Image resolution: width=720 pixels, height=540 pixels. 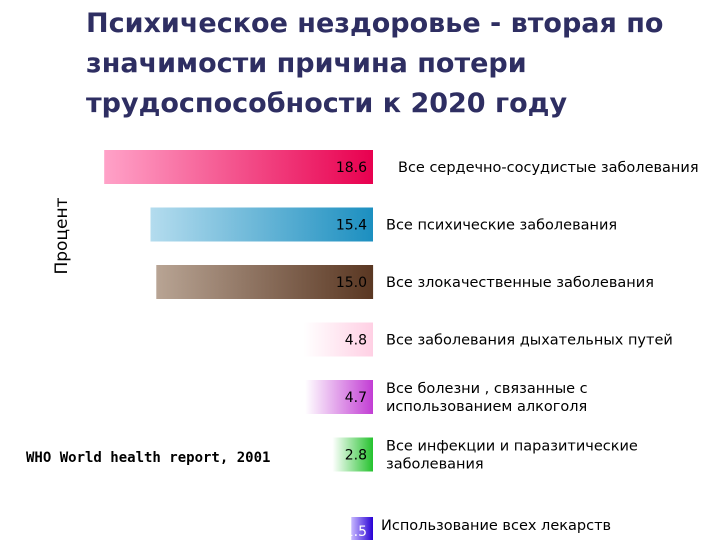 What do you see at coordinates (356, 532) in the screenshot?
I see `bar-value-label-6: 1.5` at bounding box center [356, 532].